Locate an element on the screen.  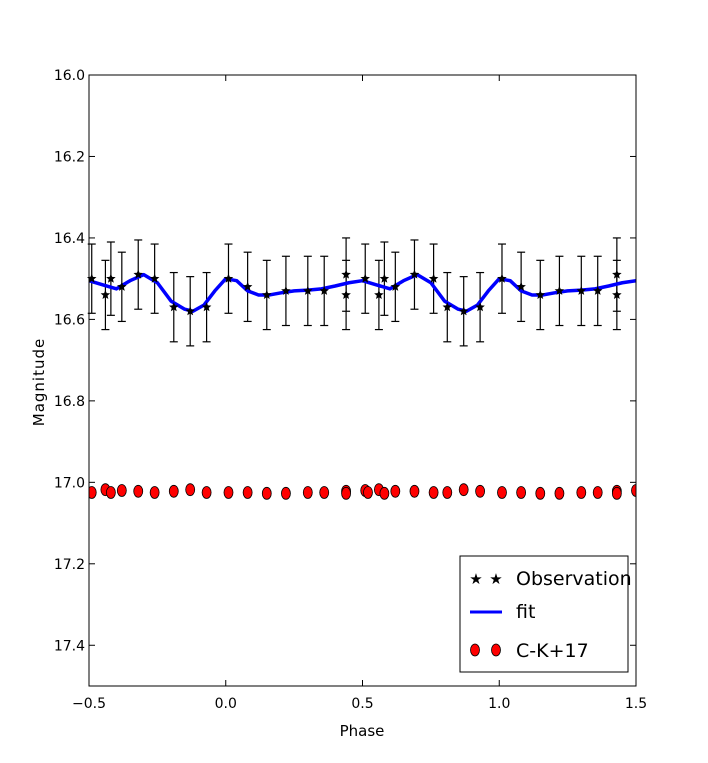
y-tick-label: 17.4 is located at coordinates (69, 646).